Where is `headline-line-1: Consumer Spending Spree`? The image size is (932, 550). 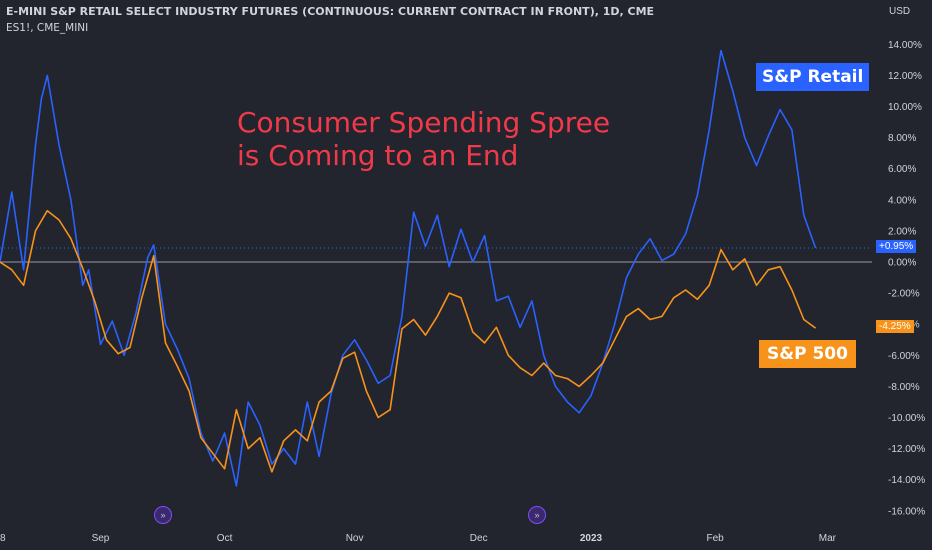 headline-line-1: Consumer Spending Spree is located at coordinates (424, 122).